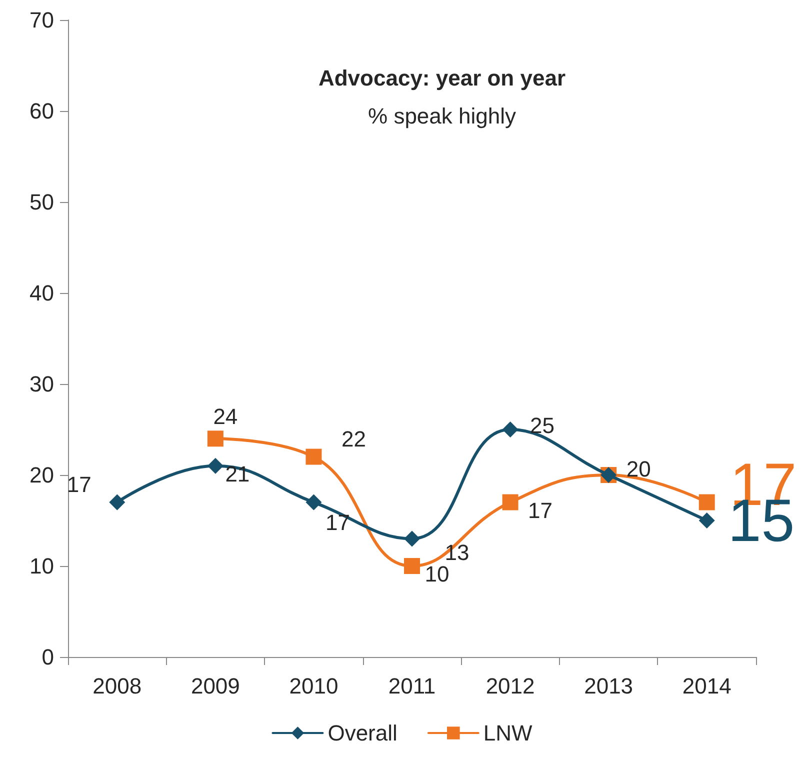  I want to click on legend-label: LNW, so click(508, 733).